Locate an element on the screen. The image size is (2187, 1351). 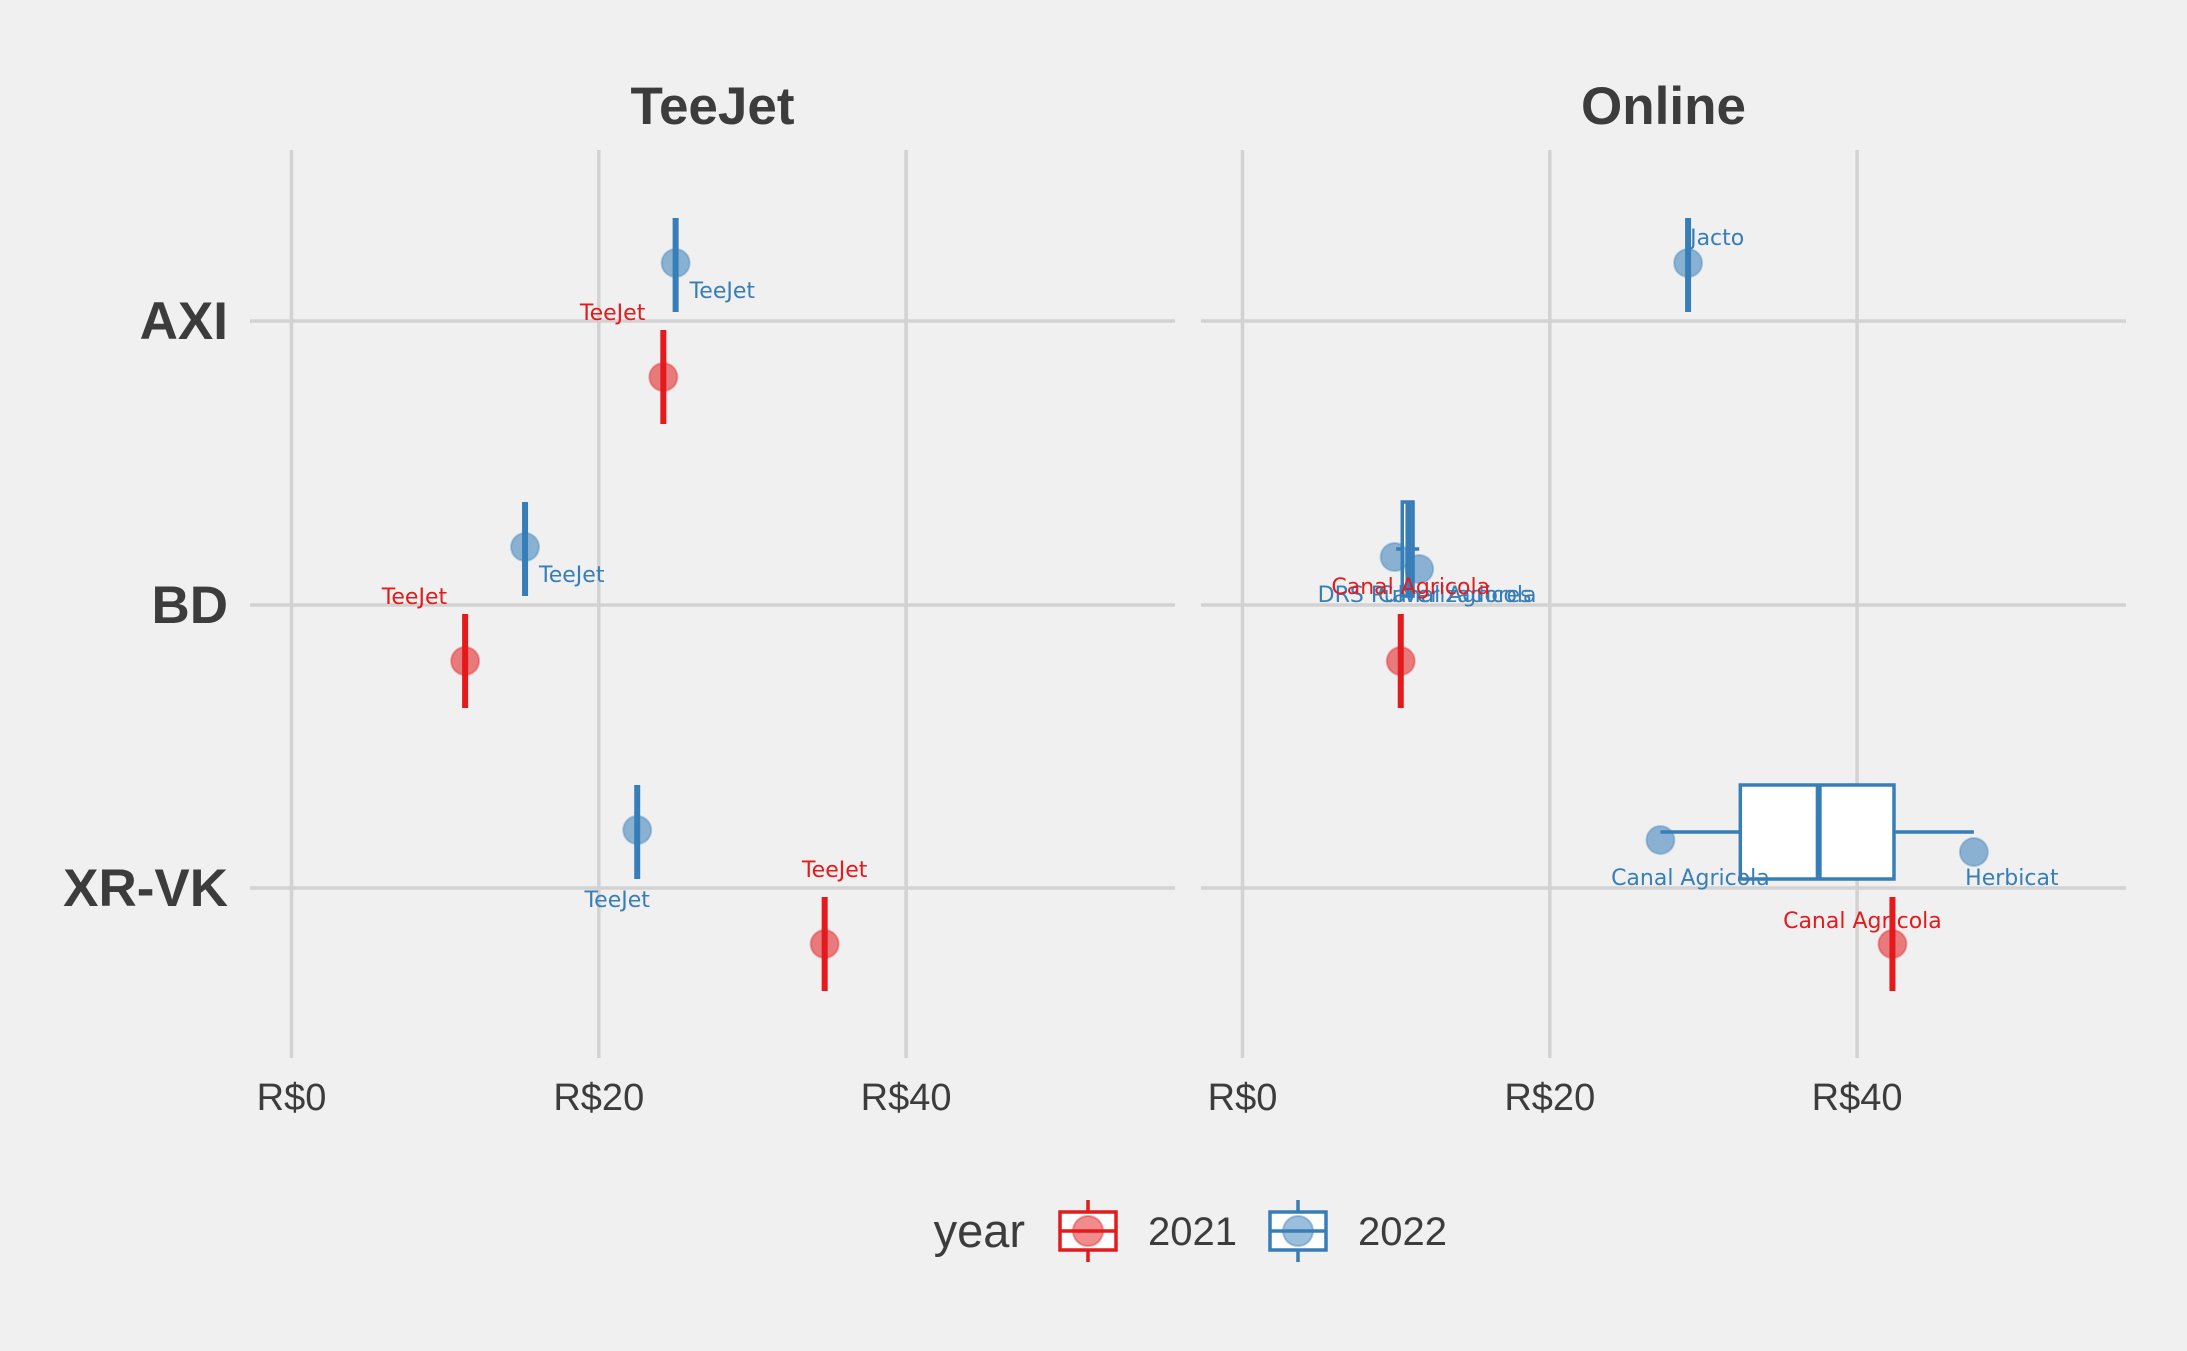
point-label: DRS Pulverizadores is located at coordinates (1425, 595).